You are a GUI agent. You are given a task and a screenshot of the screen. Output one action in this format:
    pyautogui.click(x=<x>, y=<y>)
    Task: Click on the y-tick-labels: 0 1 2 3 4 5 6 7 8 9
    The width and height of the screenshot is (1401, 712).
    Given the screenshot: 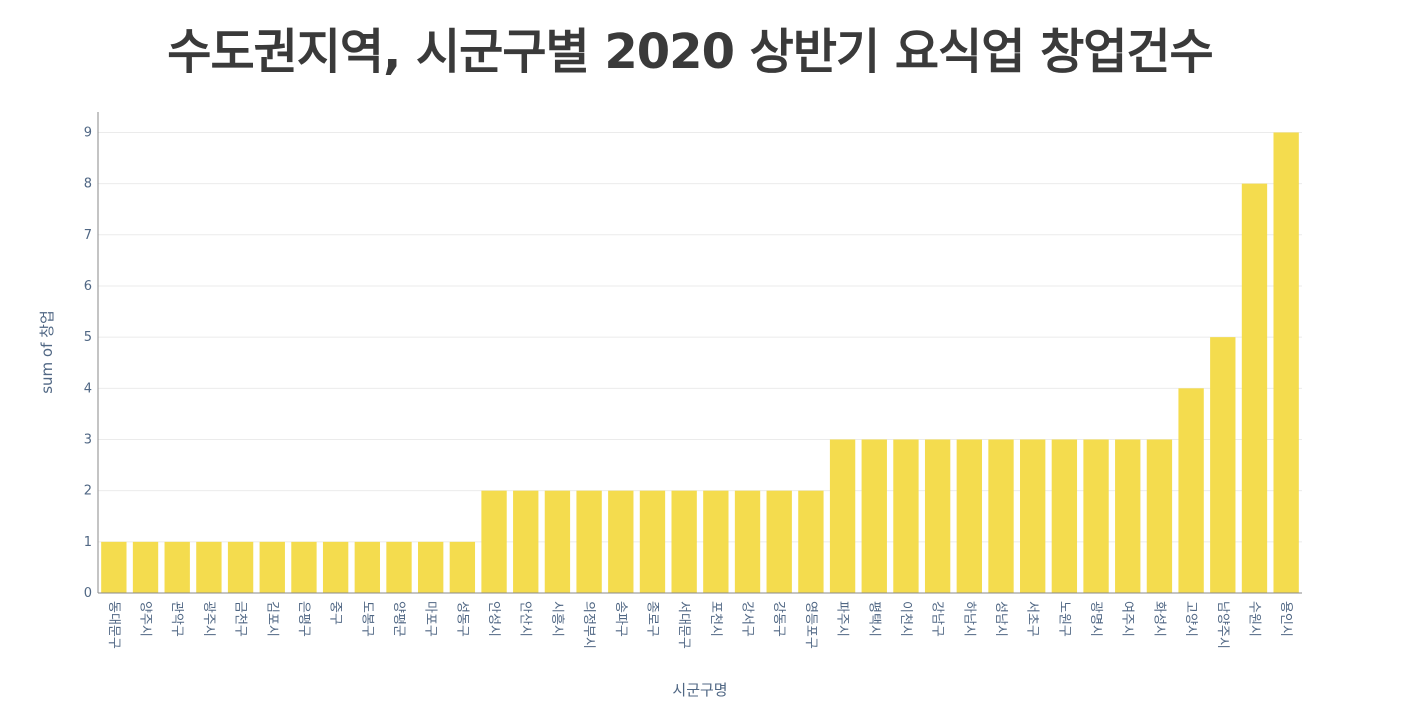 What is the action you would take?
    pyautogui.click(x=88, y=363)
    